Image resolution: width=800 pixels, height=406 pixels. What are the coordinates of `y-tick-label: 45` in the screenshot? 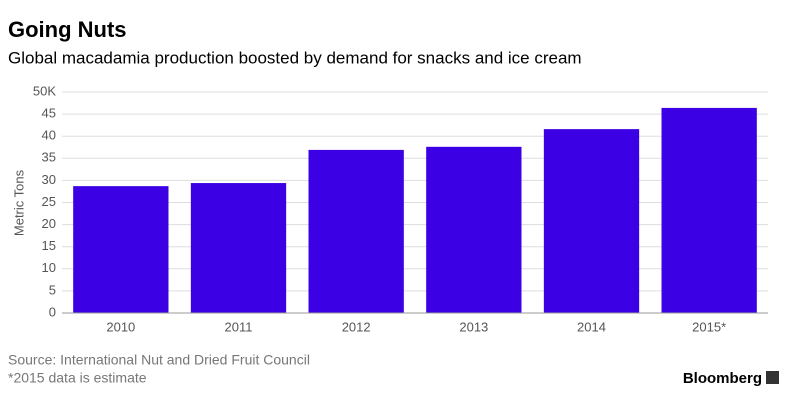 It's located at (49, 113).